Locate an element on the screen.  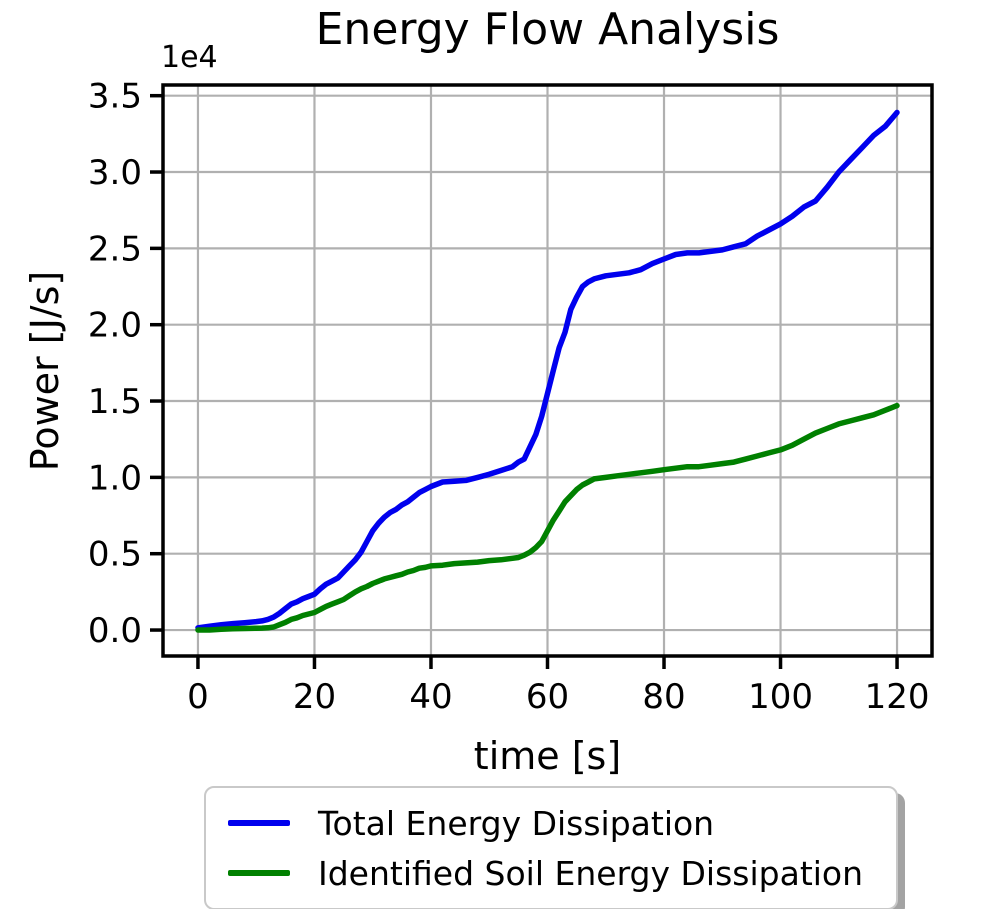
legend-line-sample-soil is located at coordinates (259, 873).